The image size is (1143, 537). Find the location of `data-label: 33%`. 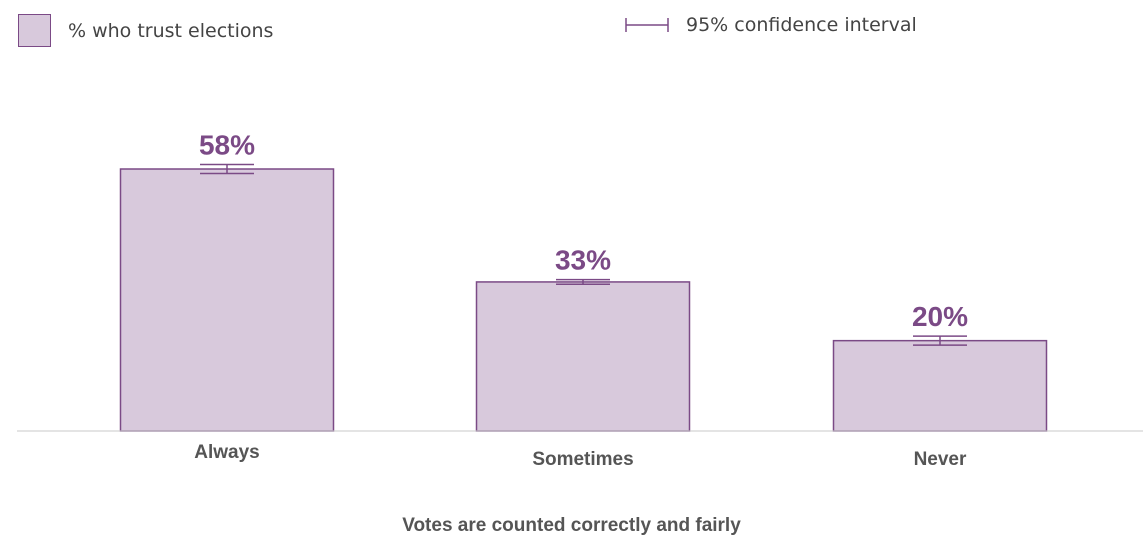

data-label: 33% is located at coordinates (583, 260).